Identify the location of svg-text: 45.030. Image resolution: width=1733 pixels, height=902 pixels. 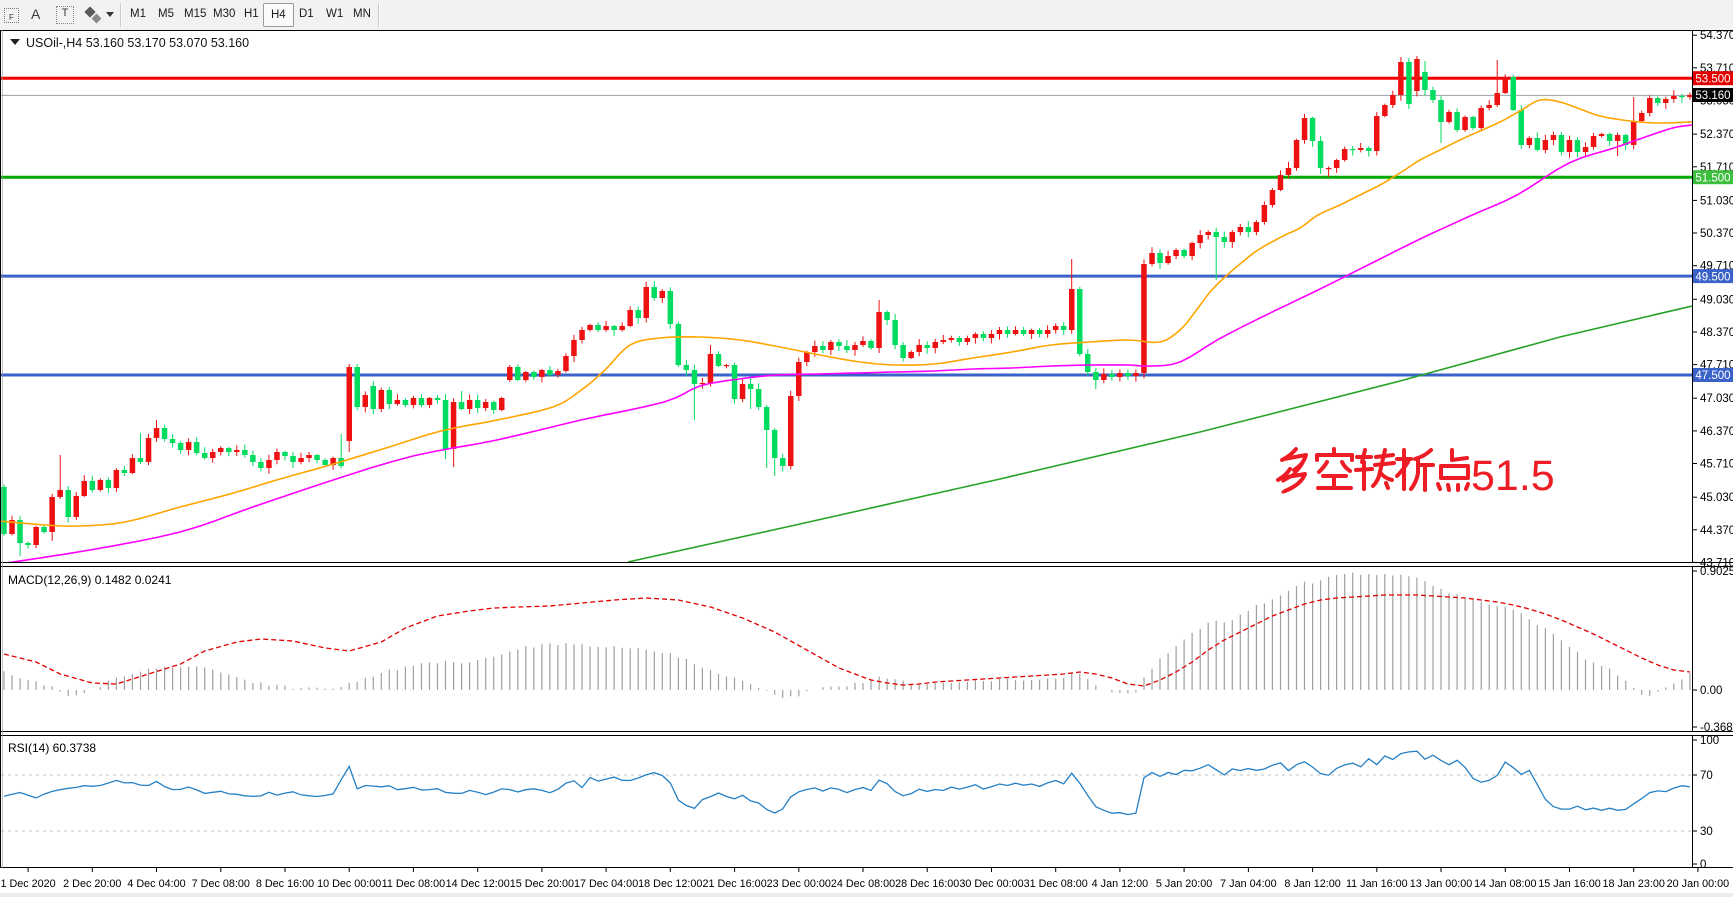
(1716, 498).